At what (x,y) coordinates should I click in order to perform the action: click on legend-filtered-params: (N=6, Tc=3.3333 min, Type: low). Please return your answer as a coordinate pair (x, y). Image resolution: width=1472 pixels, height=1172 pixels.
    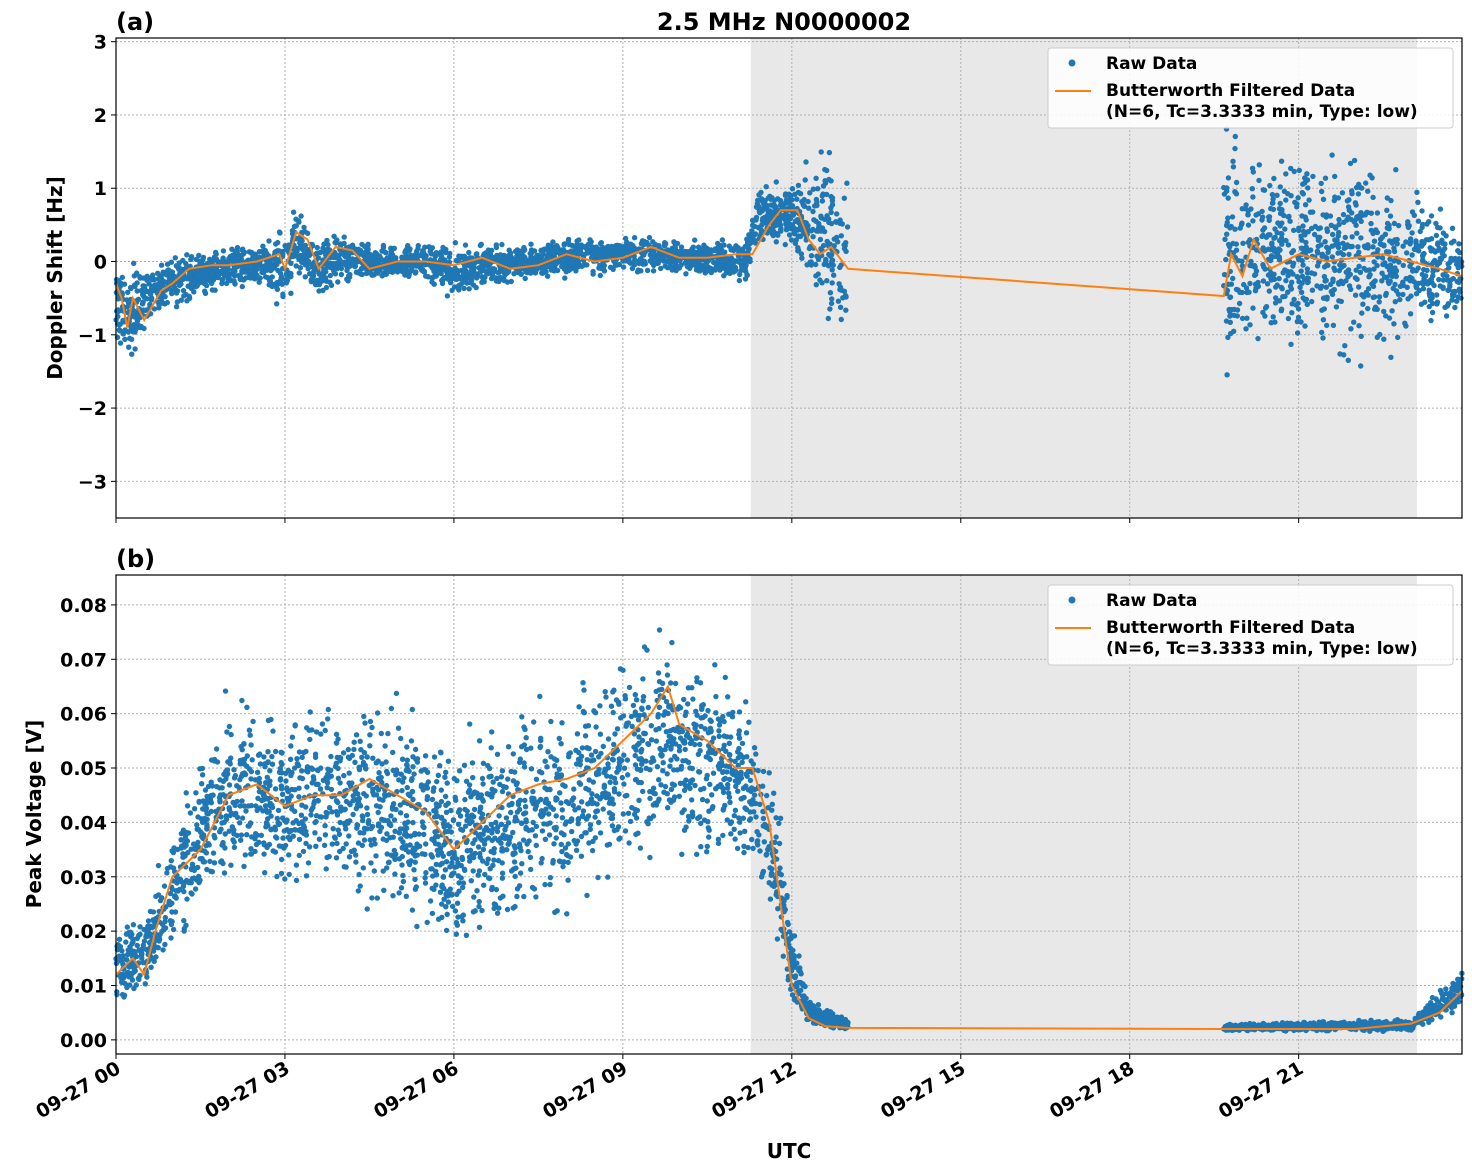
    Looking at the image, I should click on (1262, 112).